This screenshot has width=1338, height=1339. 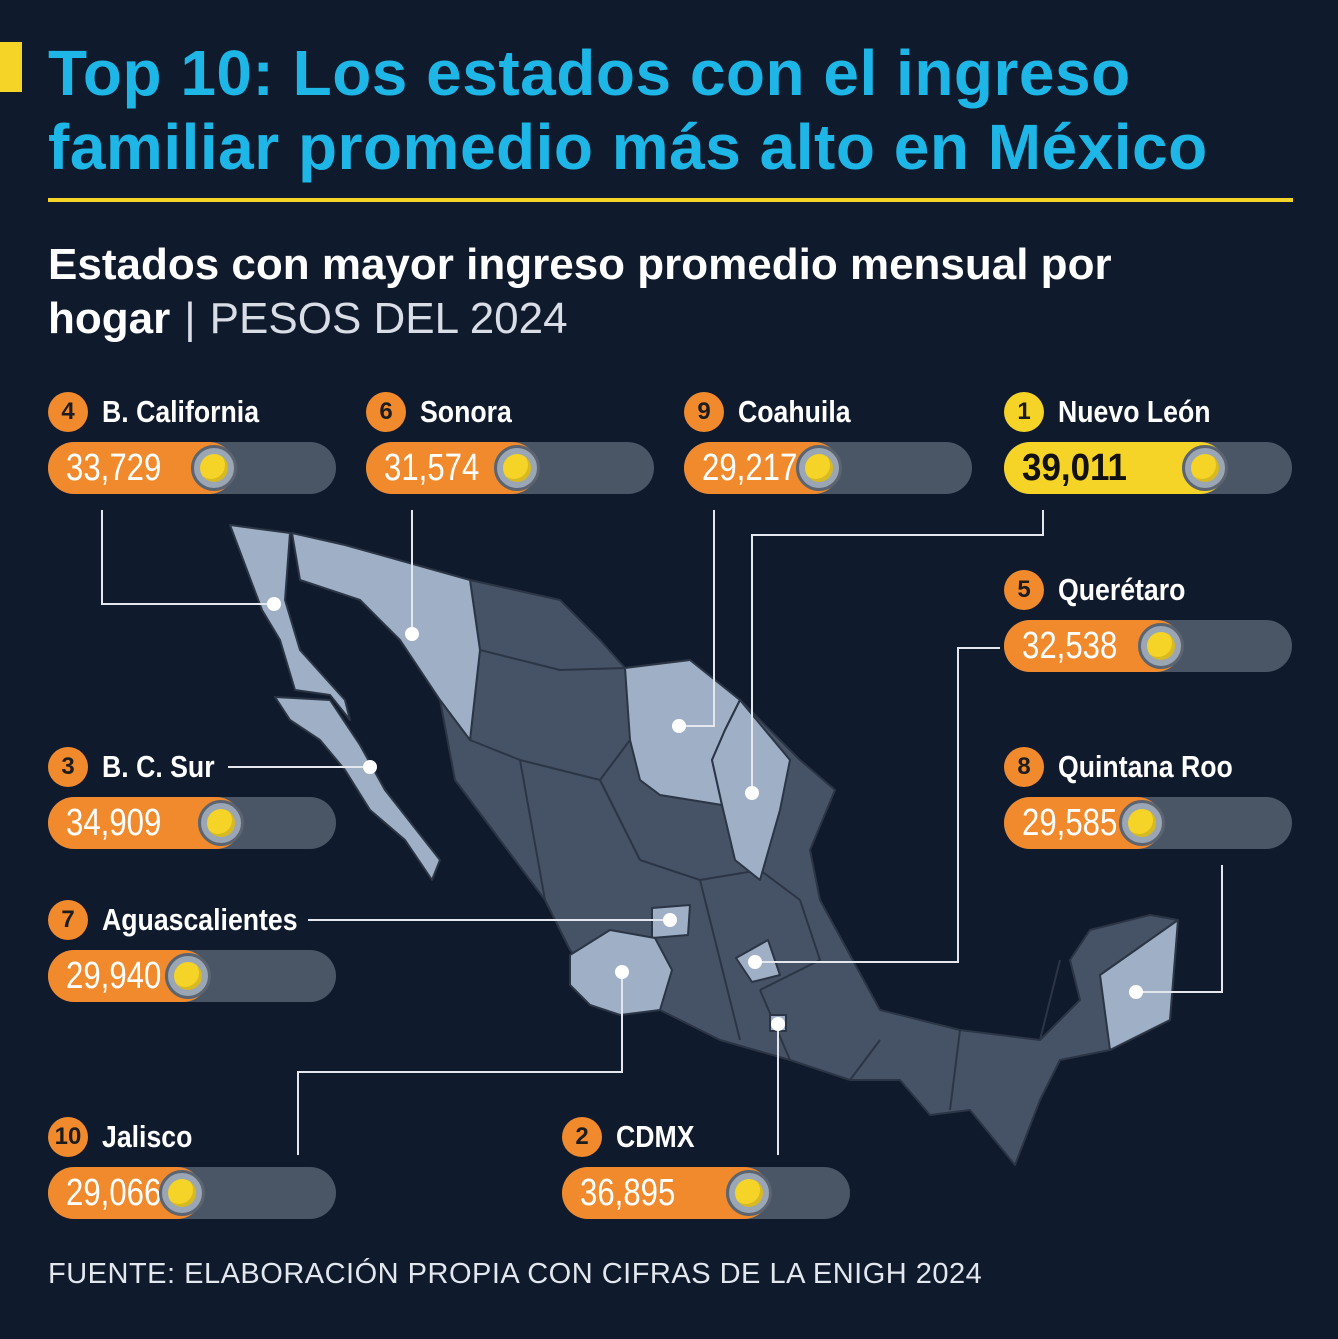 I want to click on value-track: 31,574, so click(x=510, y=468).